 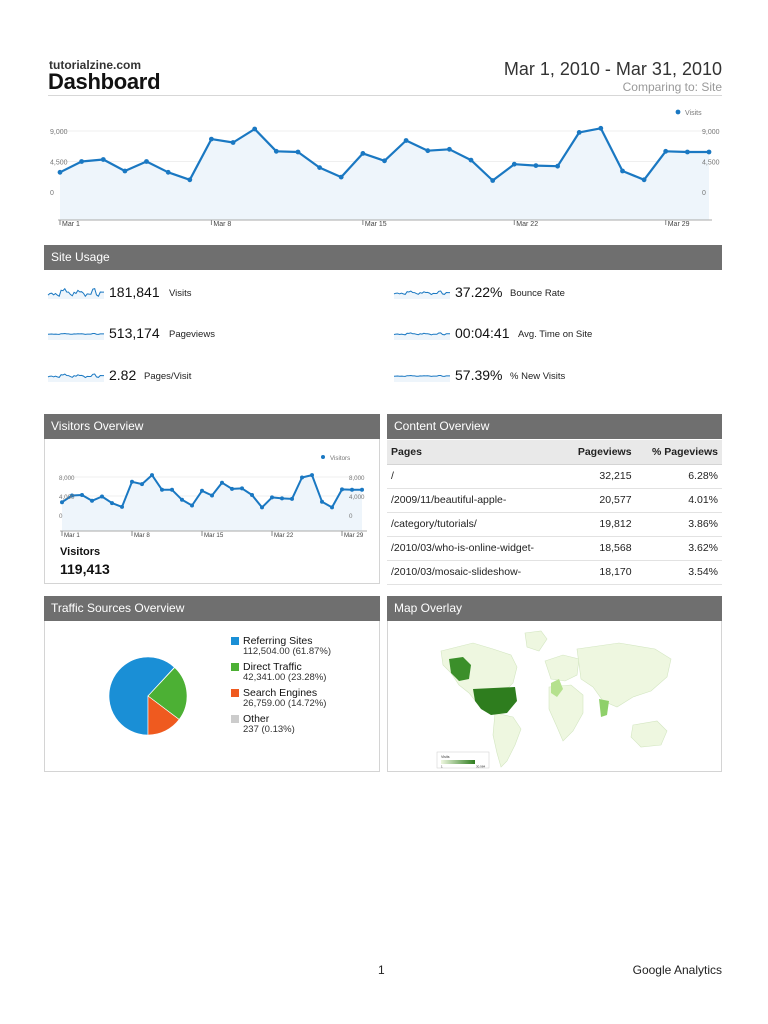 I want to click on y-tick-label-right: 4,500, so click(x=711, y=163).